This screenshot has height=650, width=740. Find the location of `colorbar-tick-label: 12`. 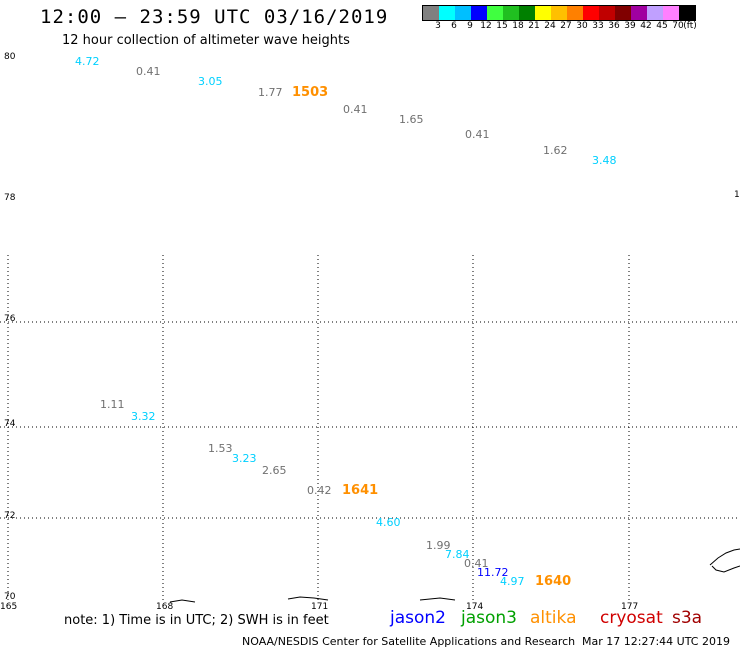

colorbar-tick-label: 12 is located at coordinates (486, 26).